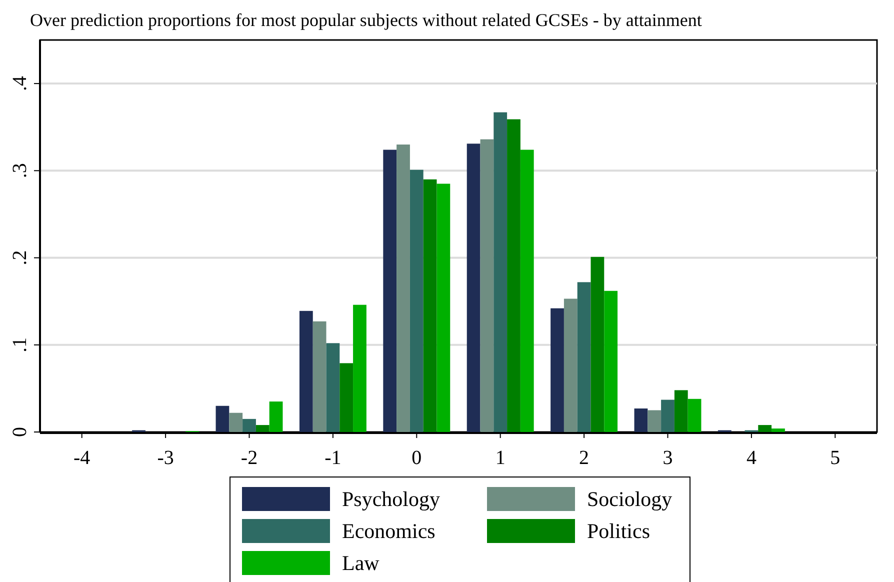  Describe the element at coordinates (20, 432) in the screenshot. I see `y-tick-label: 0` at that location.